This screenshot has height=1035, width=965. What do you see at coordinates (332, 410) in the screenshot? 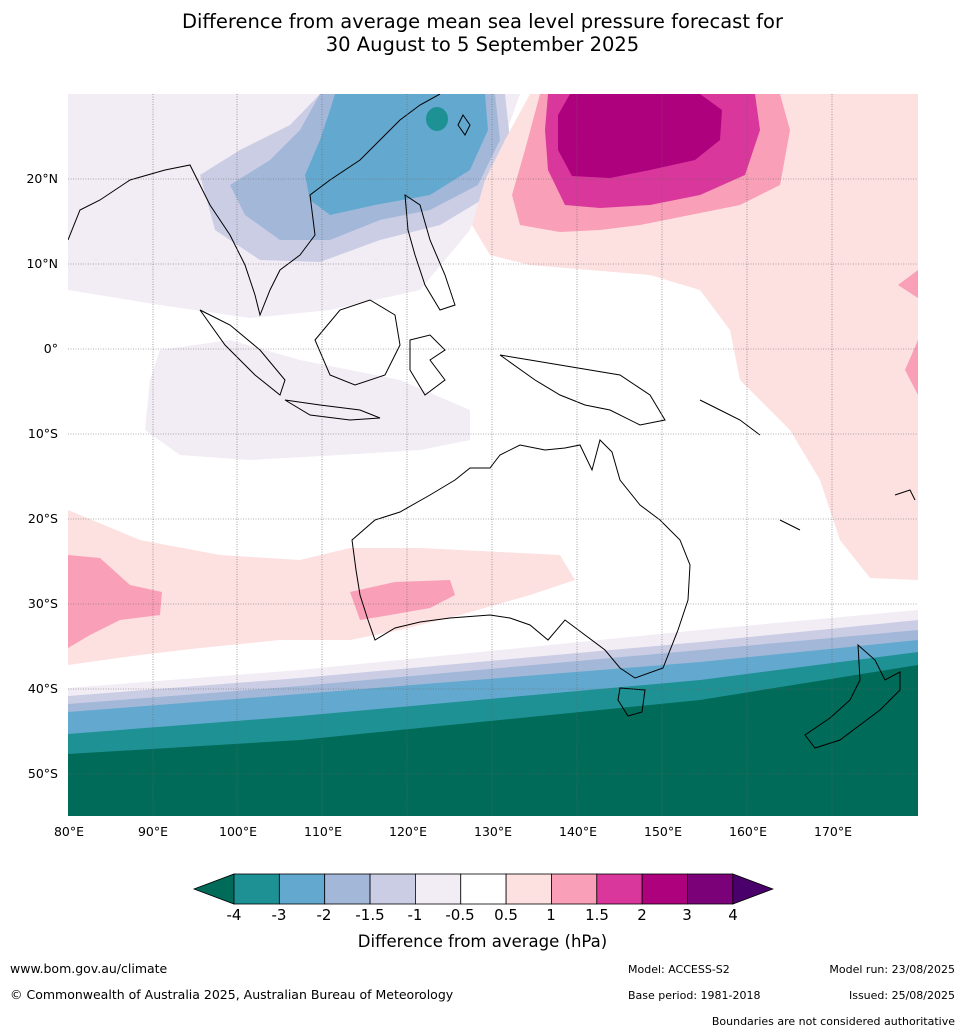
I see `java-coastline` at bounding box center [332, 410].